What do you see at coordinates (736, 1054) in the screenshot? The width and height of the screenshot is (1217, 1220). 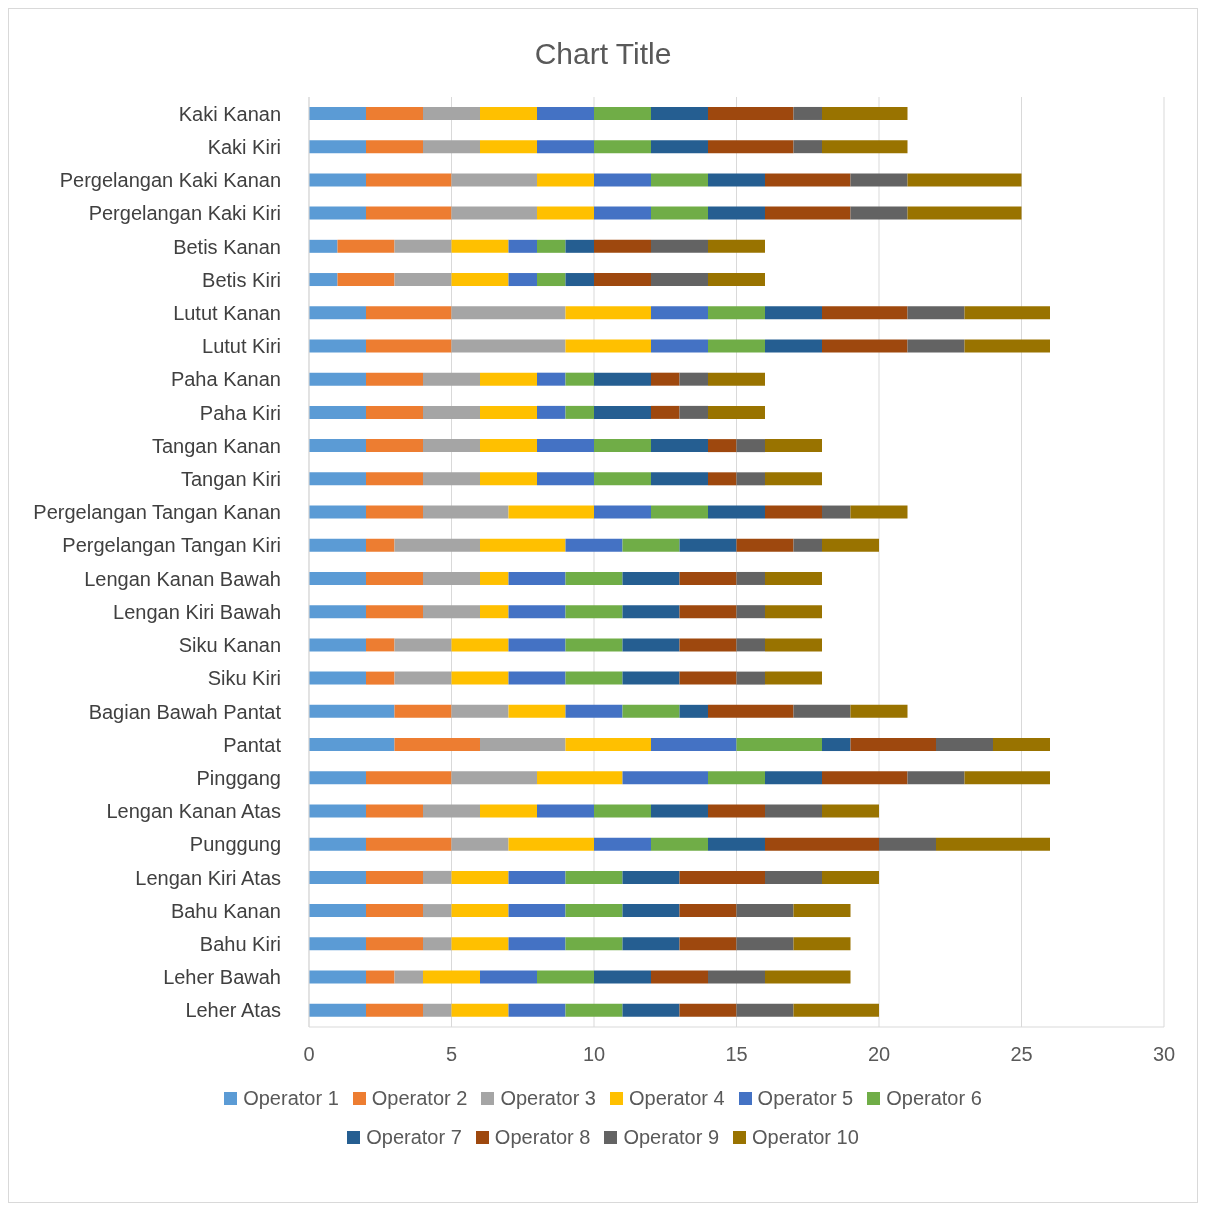 I see `x-tick-label: 15` at bounding box center [736, 1054].